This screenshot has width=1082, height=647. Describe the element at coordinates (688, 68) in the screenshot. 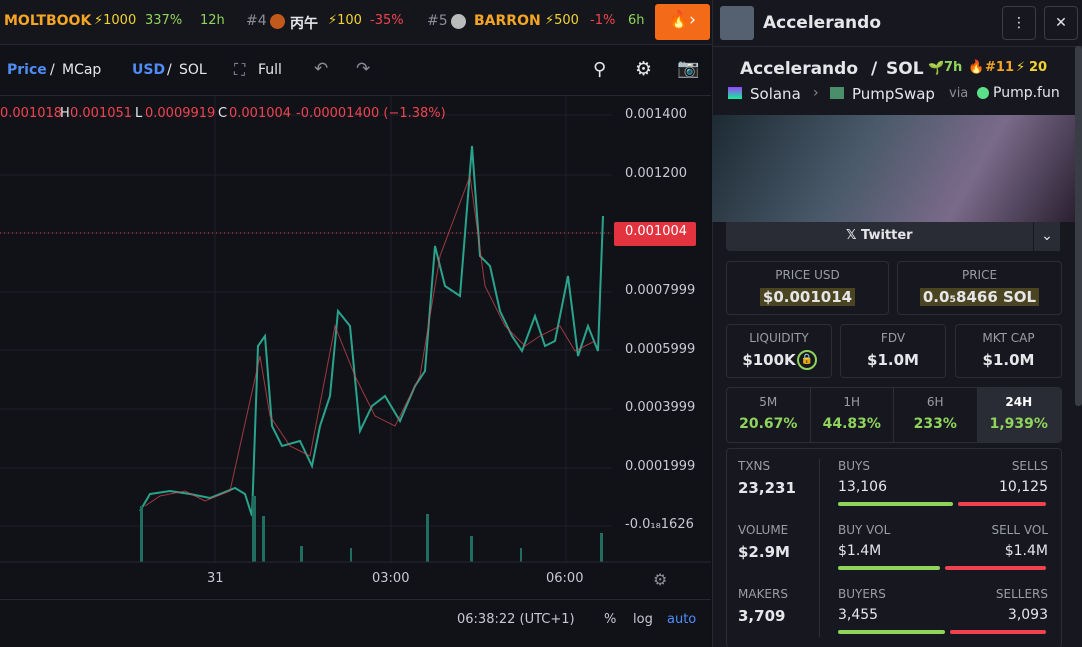

I see `screenshot-button: 📷` at that location.